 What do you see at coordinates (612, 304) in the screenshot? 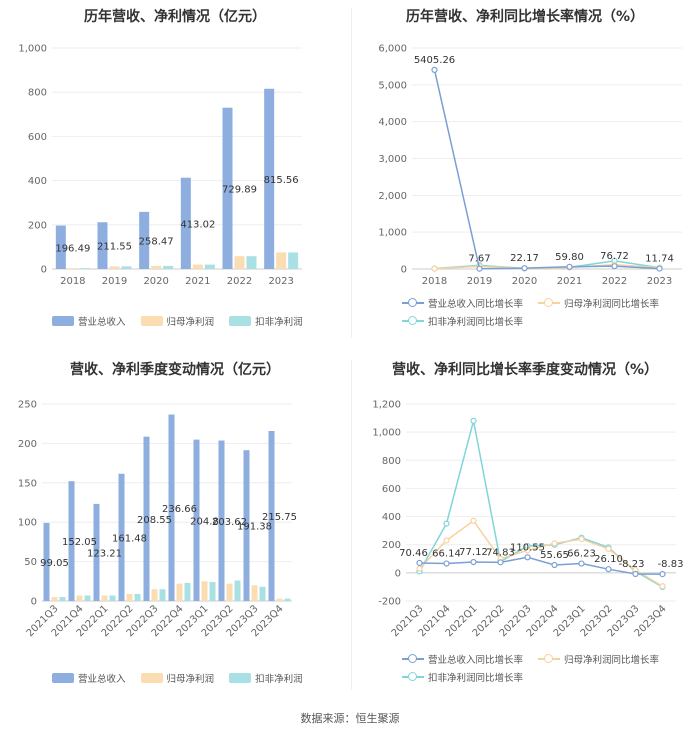
I see `legend-label: 归母净利润同比增长率` at bounding box center [612, 304].